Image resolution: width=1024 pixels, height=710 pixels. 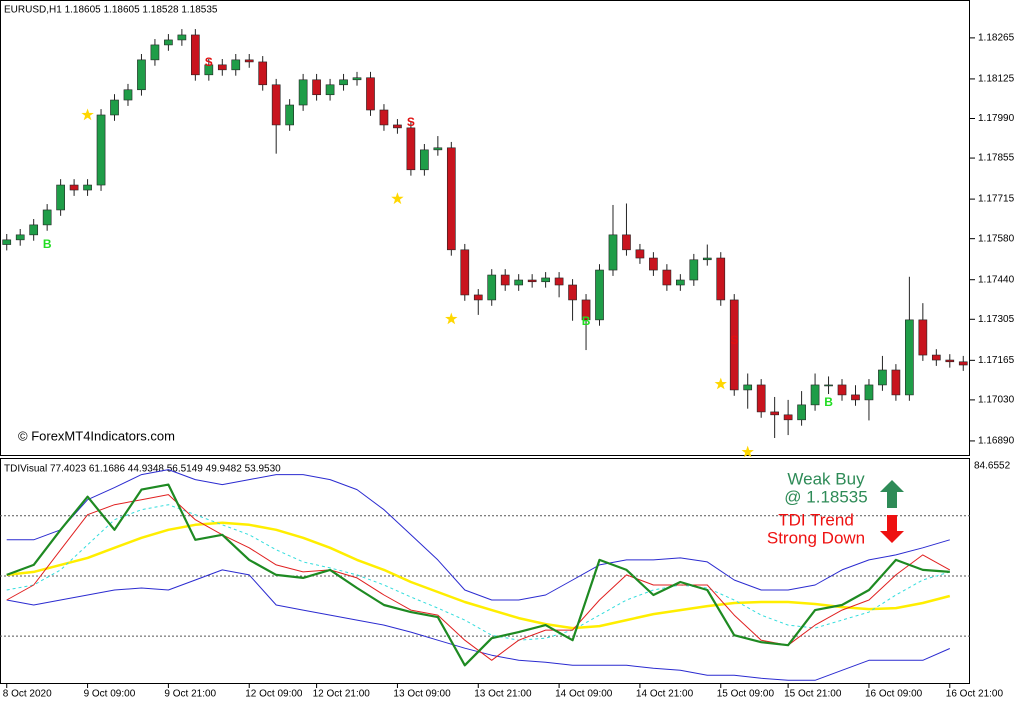 What do you see at coordinates (894, 694) in the screenshot?
I see `x-tick-label: 16 Oct 09:00` at bounding box center [894, 694].